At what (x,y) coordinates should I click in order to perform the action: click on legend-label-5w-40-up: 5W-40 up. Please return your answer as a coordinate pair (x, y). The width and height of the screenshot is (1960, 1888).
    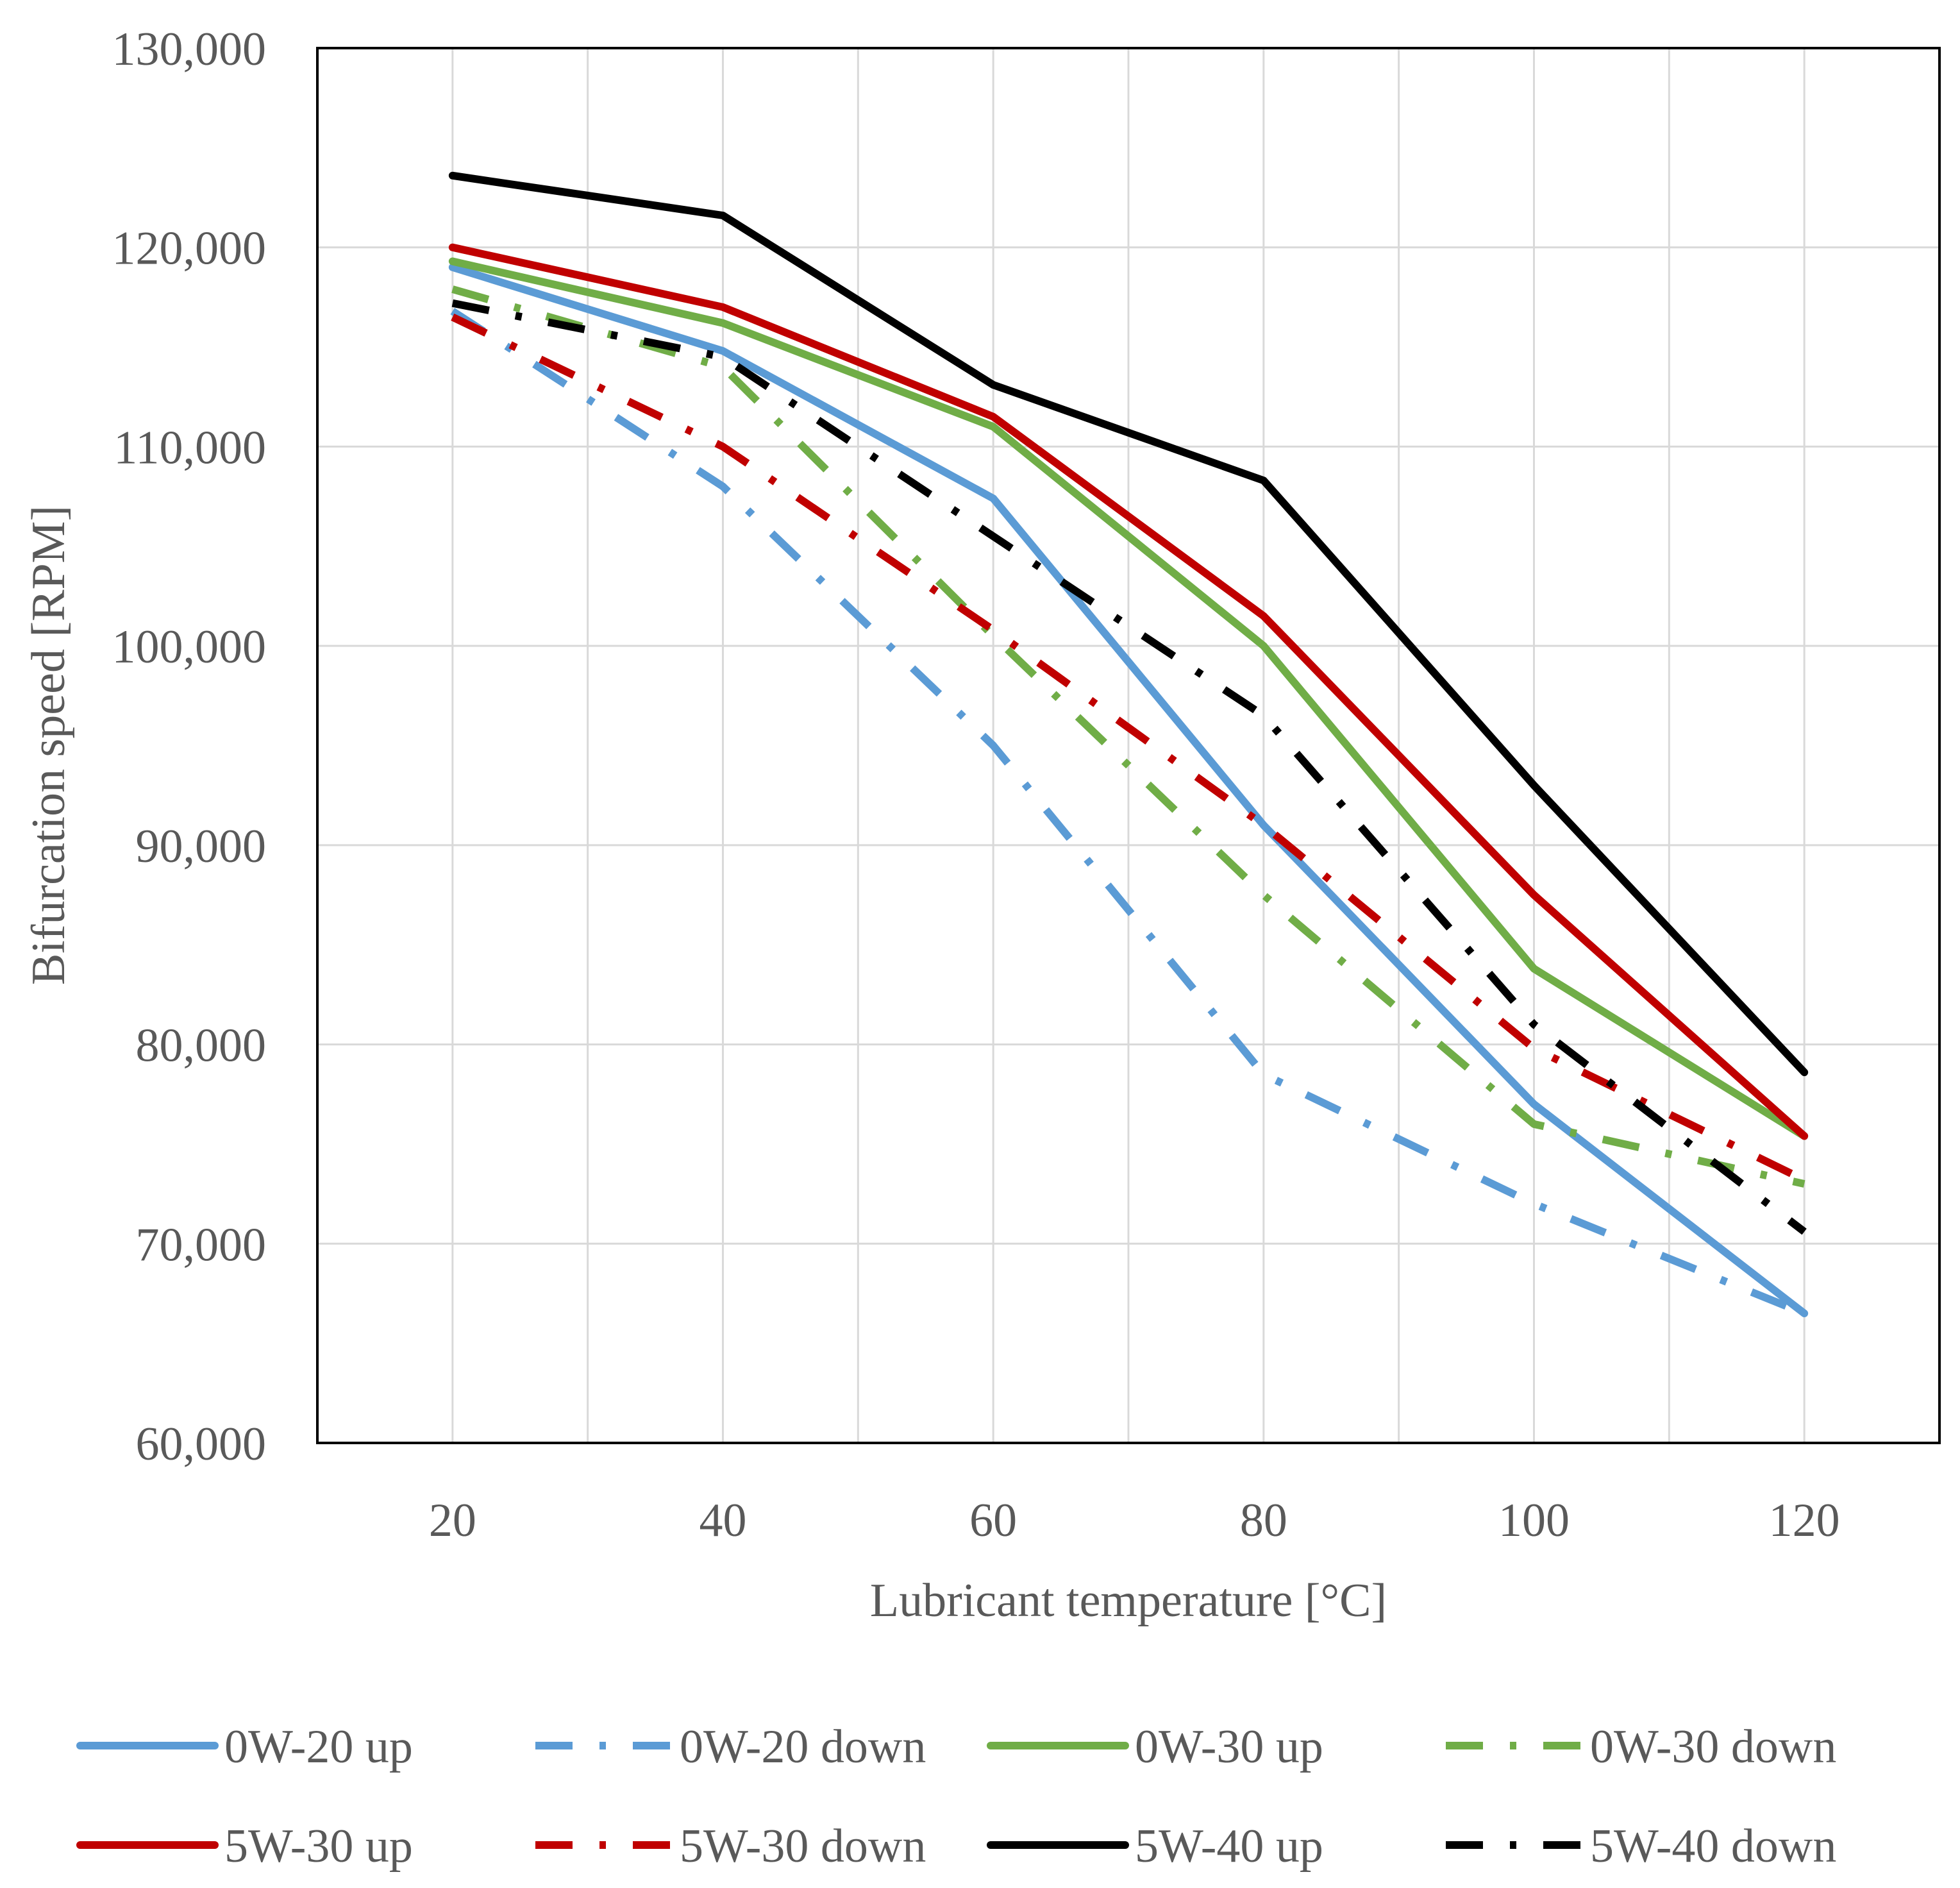
    Looking at the image, I should click on (1229, 1846).